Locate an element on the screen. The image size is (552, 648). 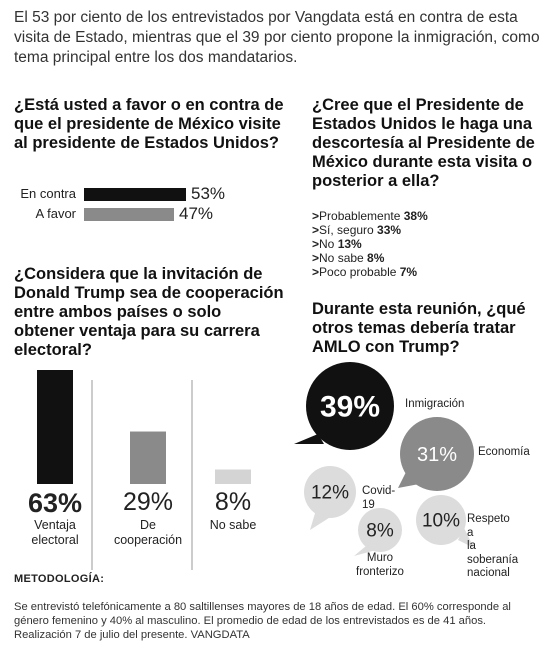
list-item-label: Poco probable is located at coordinates (359, 272).